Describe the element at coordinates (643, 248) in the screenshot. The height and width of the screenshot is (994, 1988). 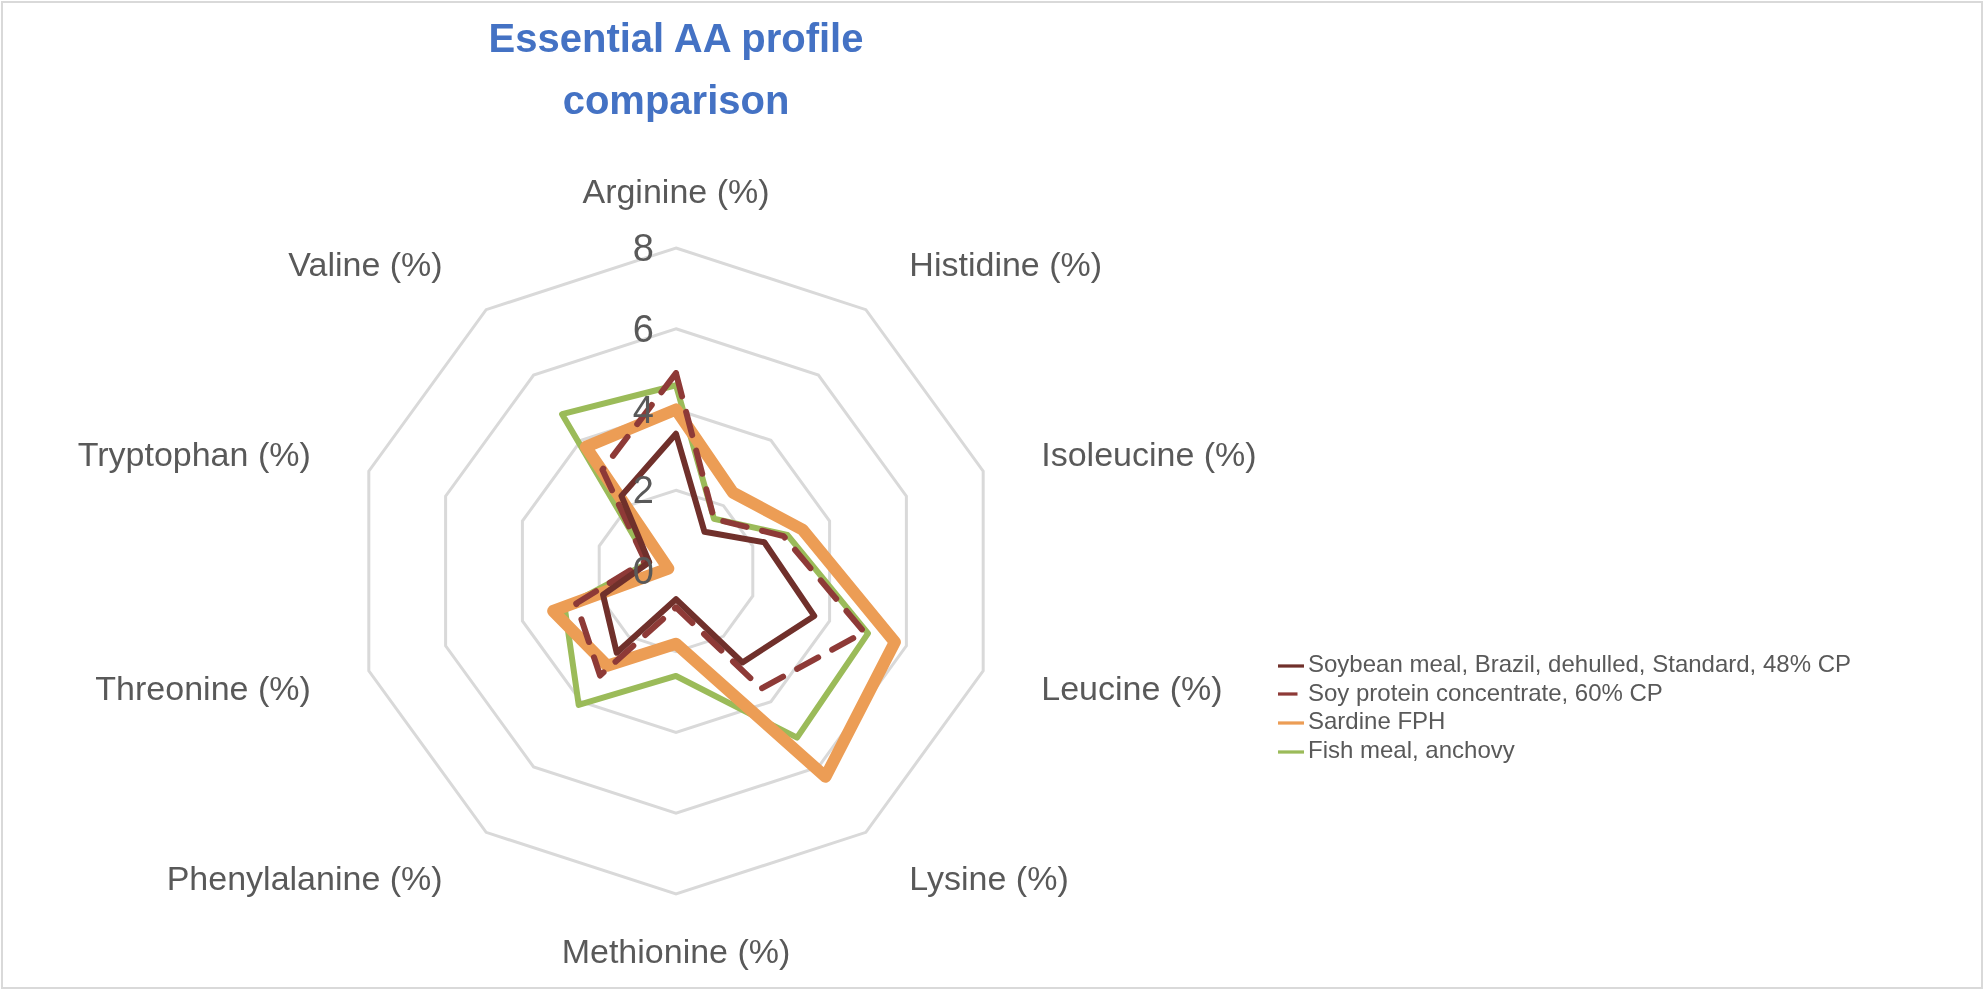
I see `y-tick-label: 8` at that location.